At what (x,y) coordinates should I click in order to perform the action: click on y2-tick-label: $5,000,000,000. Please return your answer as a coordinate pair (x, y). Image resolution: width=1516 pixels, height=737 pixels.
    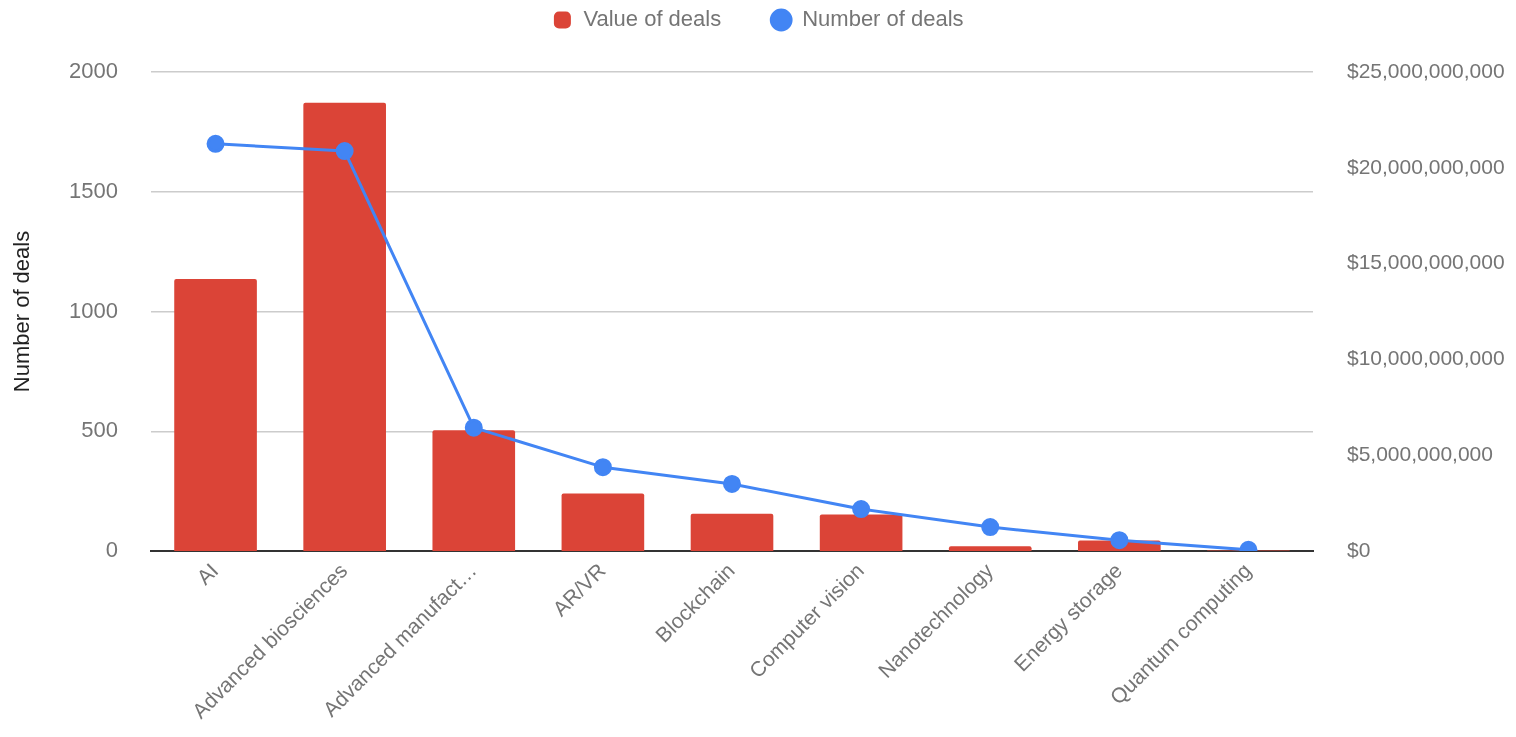
    Looking at the image, I should click on (1420, 453).